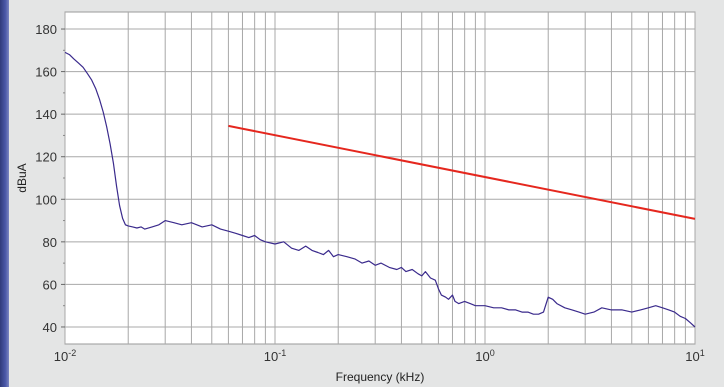  I want to click on window-left-edge, so click(4, 193).